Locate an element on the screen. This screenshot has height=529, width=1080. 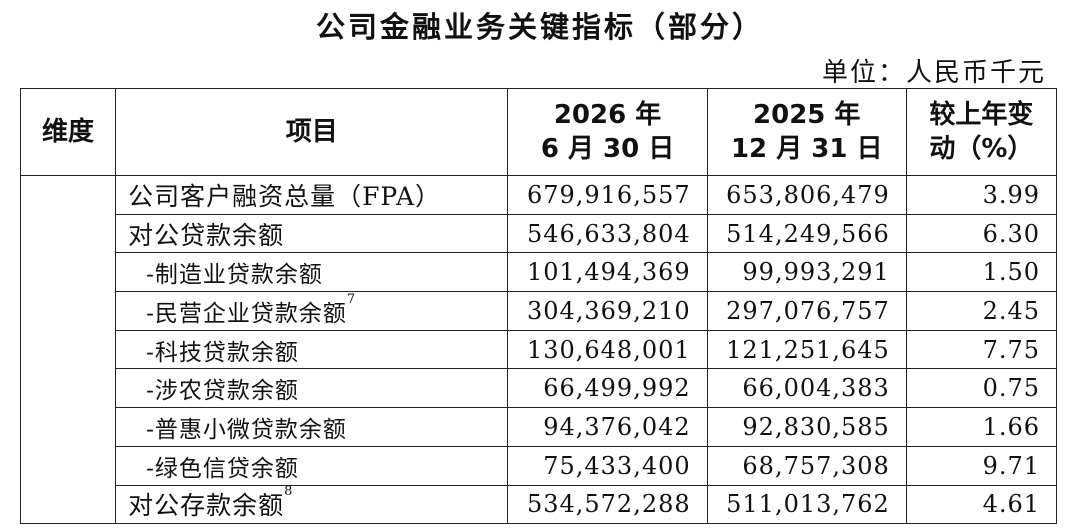
row-item: -制造业贷款余额 is located at coordinates (312, 272).